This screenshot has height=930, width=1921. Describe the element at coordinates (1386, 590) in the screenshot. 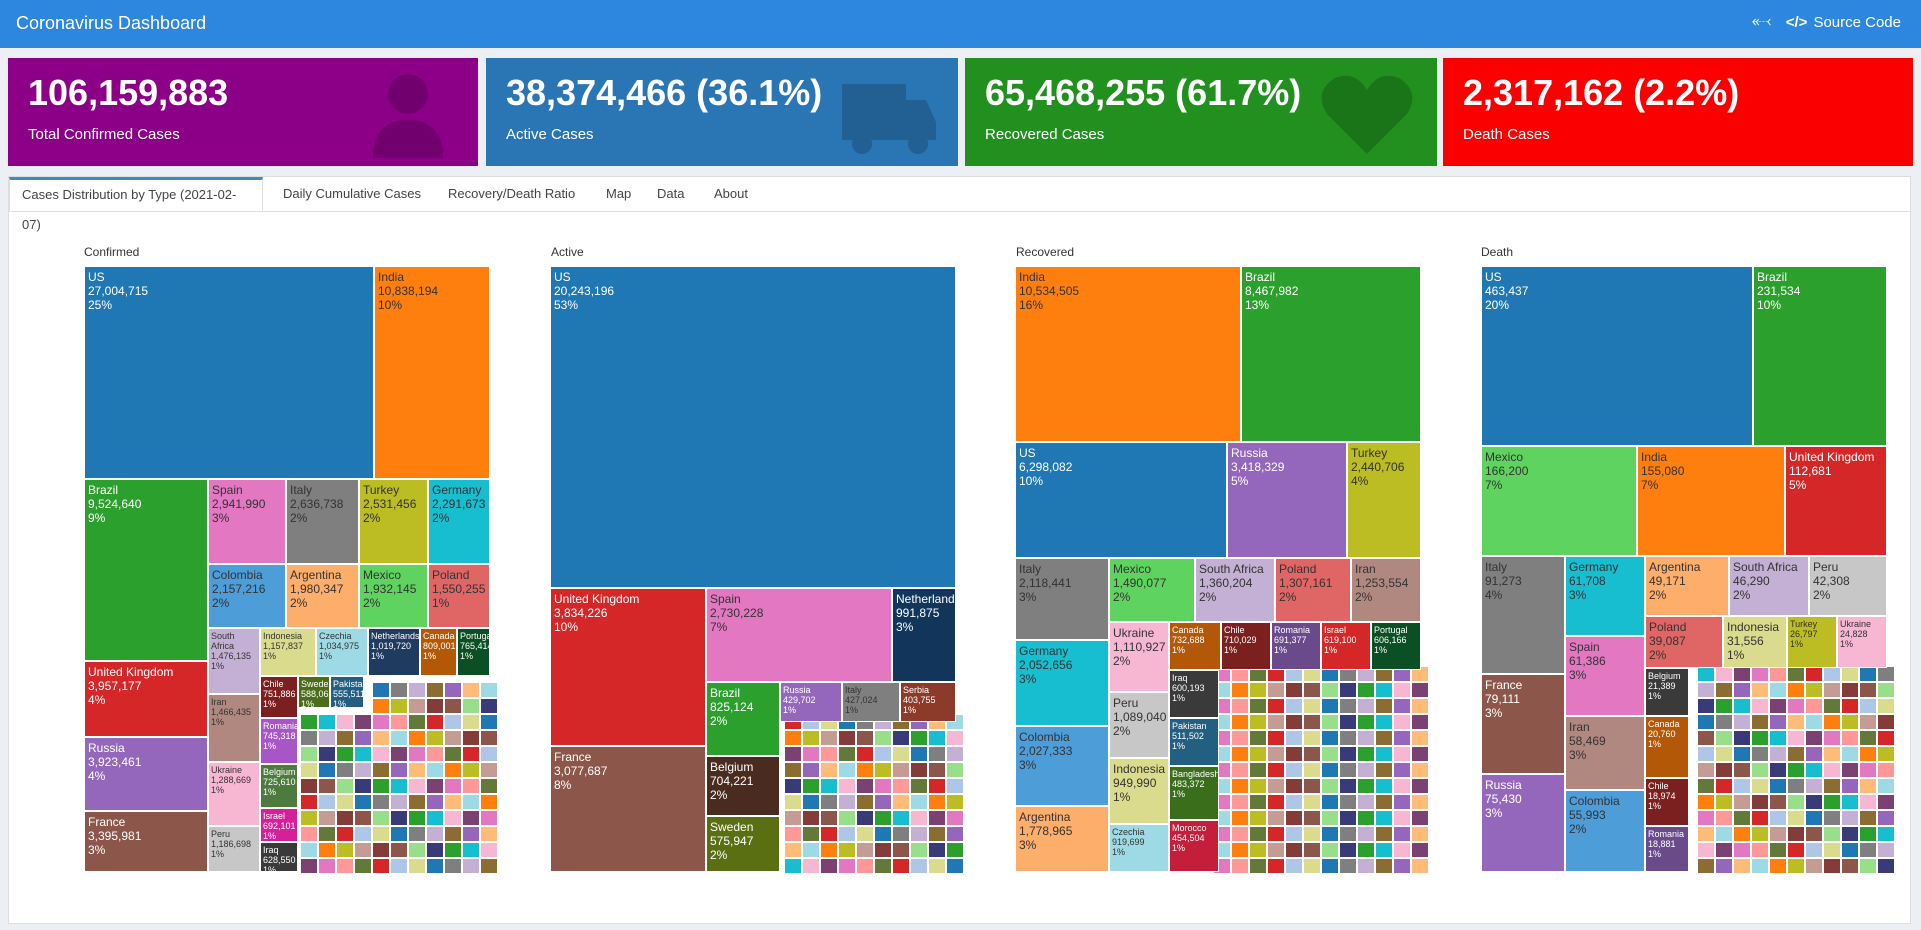

I see `treemap-cell-iran: Iran 1,253,554 2%` at that location.